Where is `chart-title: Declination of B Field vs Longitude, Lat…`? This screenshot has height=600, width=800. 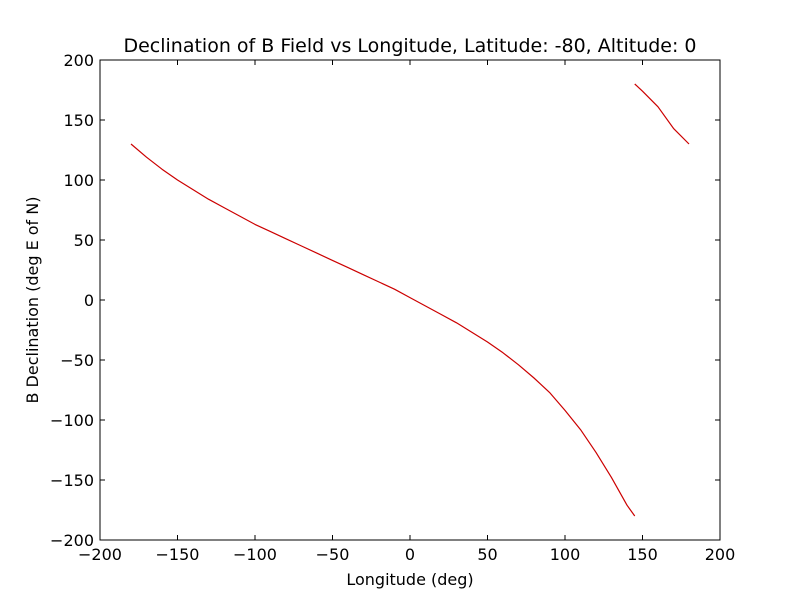 chart-title: Declination of B Field vs Longitude, Lat… is located at coordinates (409, 46).